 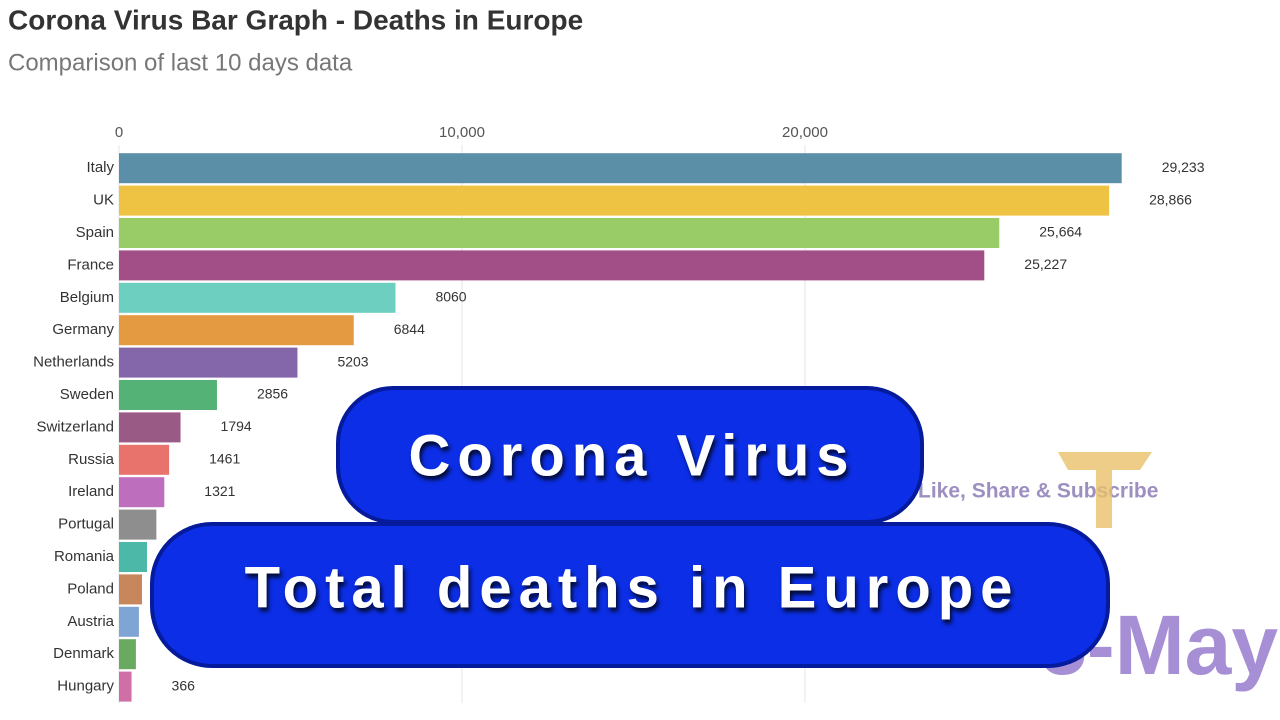 What do you see at coordinates (83, 653) in the screenshot?
I see `category-label: Denmark` at bounding box center [83, 653].